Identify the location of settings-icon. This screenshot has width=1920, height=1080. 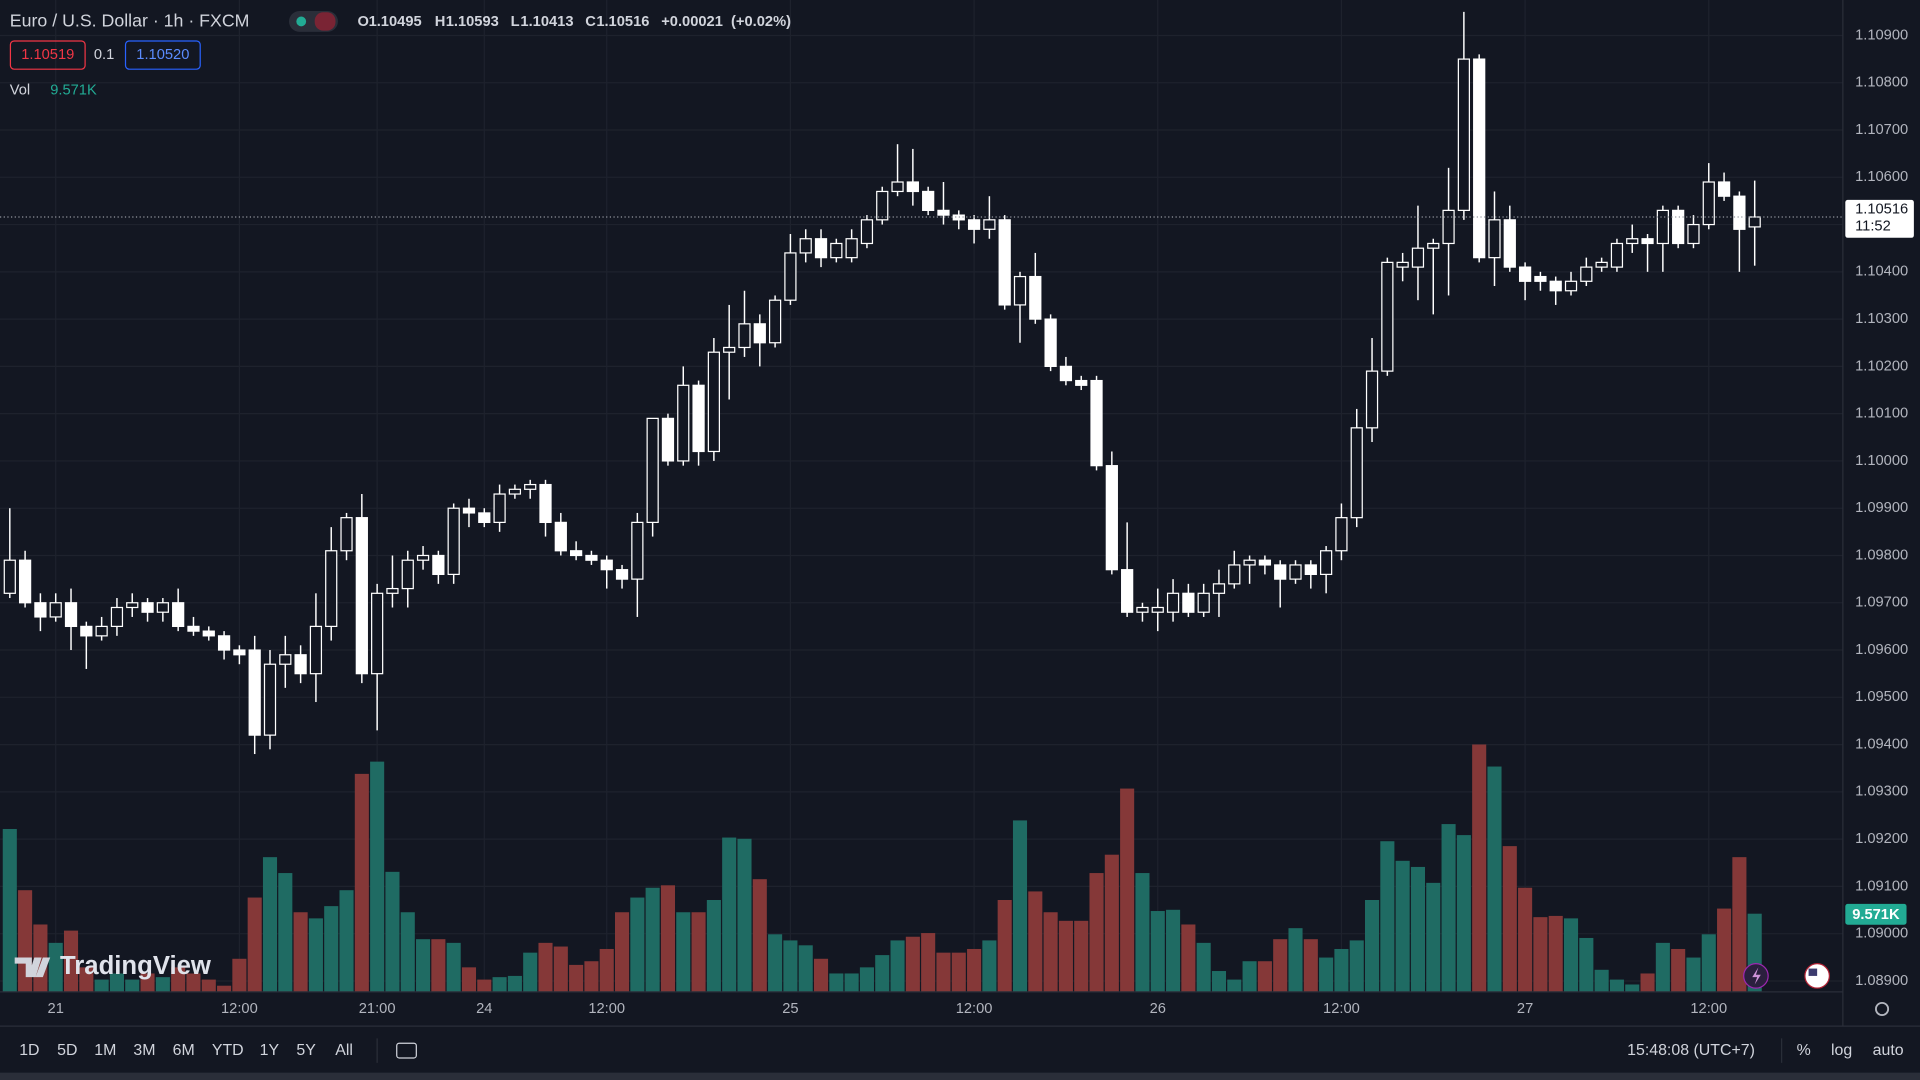
(1882, 1009).